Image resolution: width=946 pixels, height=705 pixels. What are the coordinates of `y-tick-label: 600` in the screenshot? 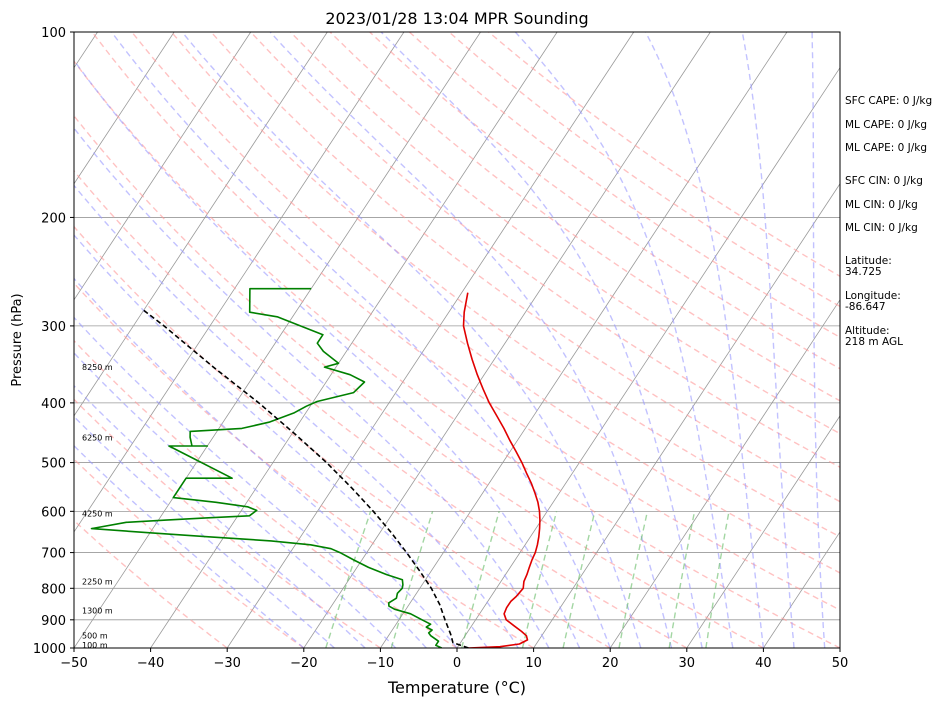 It's located at (53, 512).